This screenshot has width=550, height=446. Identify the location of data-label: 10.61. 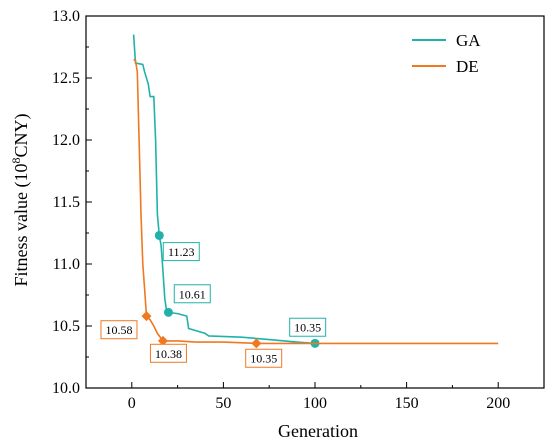
(192, 294).